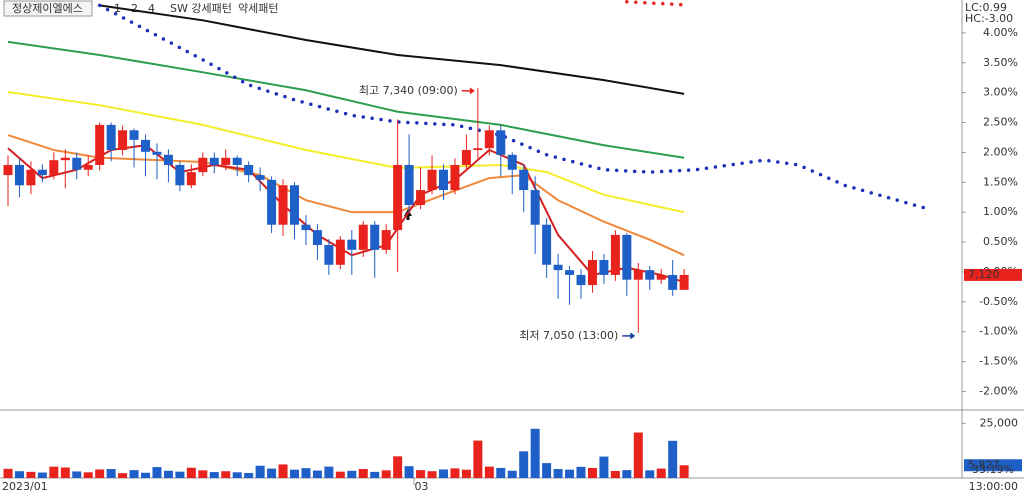  Describe the element at coordinates (1000, 151) in the screenshot. I see `y-tick-label: 2.00%` at that location.